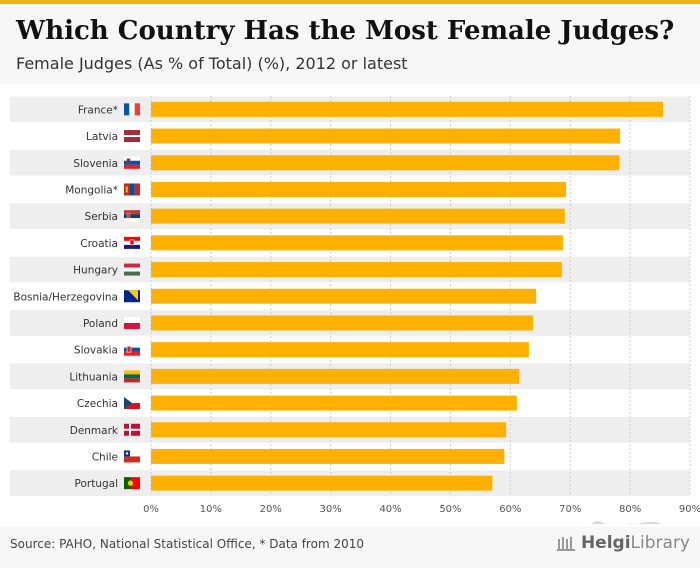  I want to click on bar-czechia, so click(334, 403).